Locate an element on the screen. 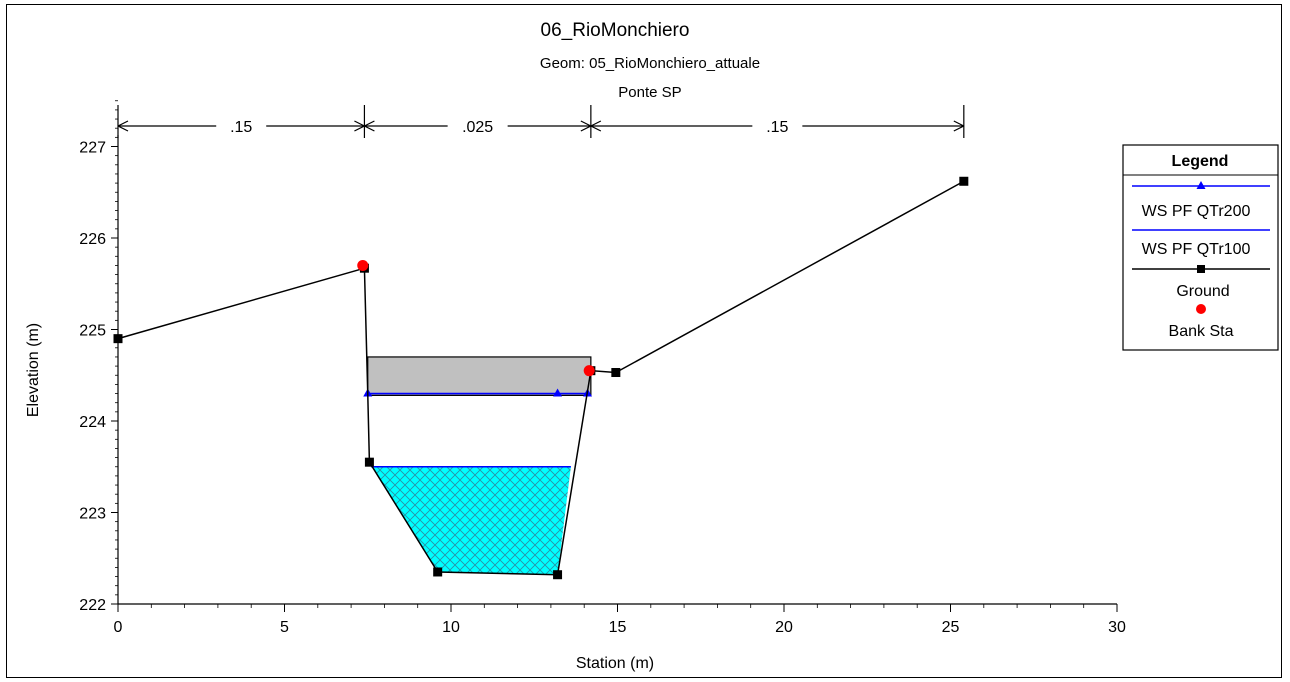  legend-box is located at coordinates (1200, 247).